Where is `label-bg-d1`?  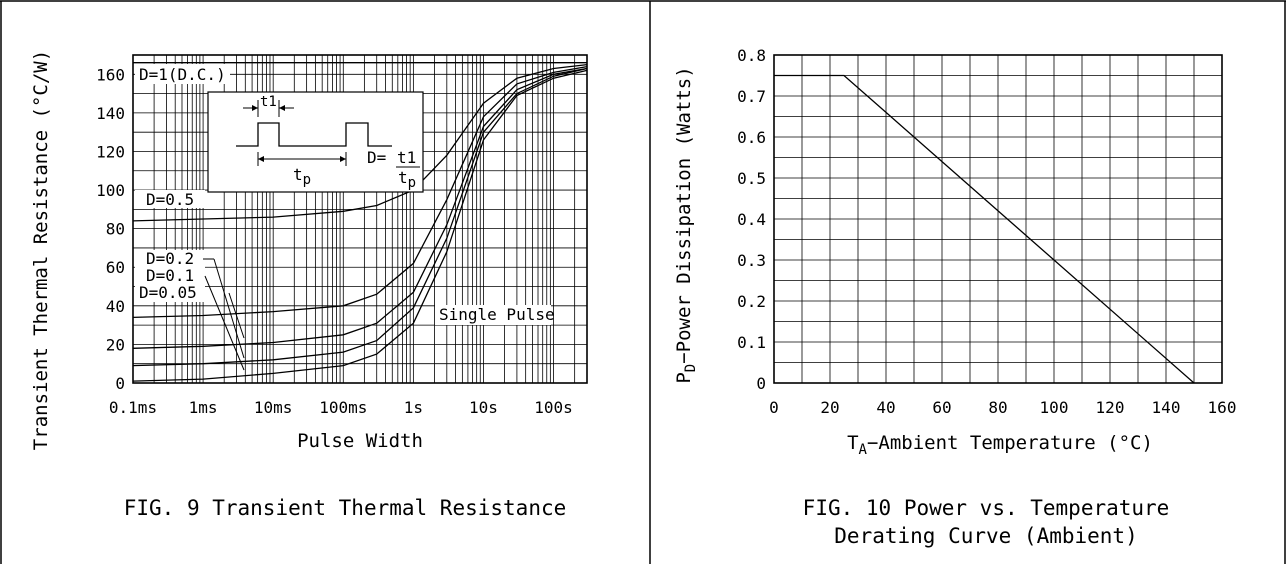 label-bg-d1 is located at coordinates (182, 74).